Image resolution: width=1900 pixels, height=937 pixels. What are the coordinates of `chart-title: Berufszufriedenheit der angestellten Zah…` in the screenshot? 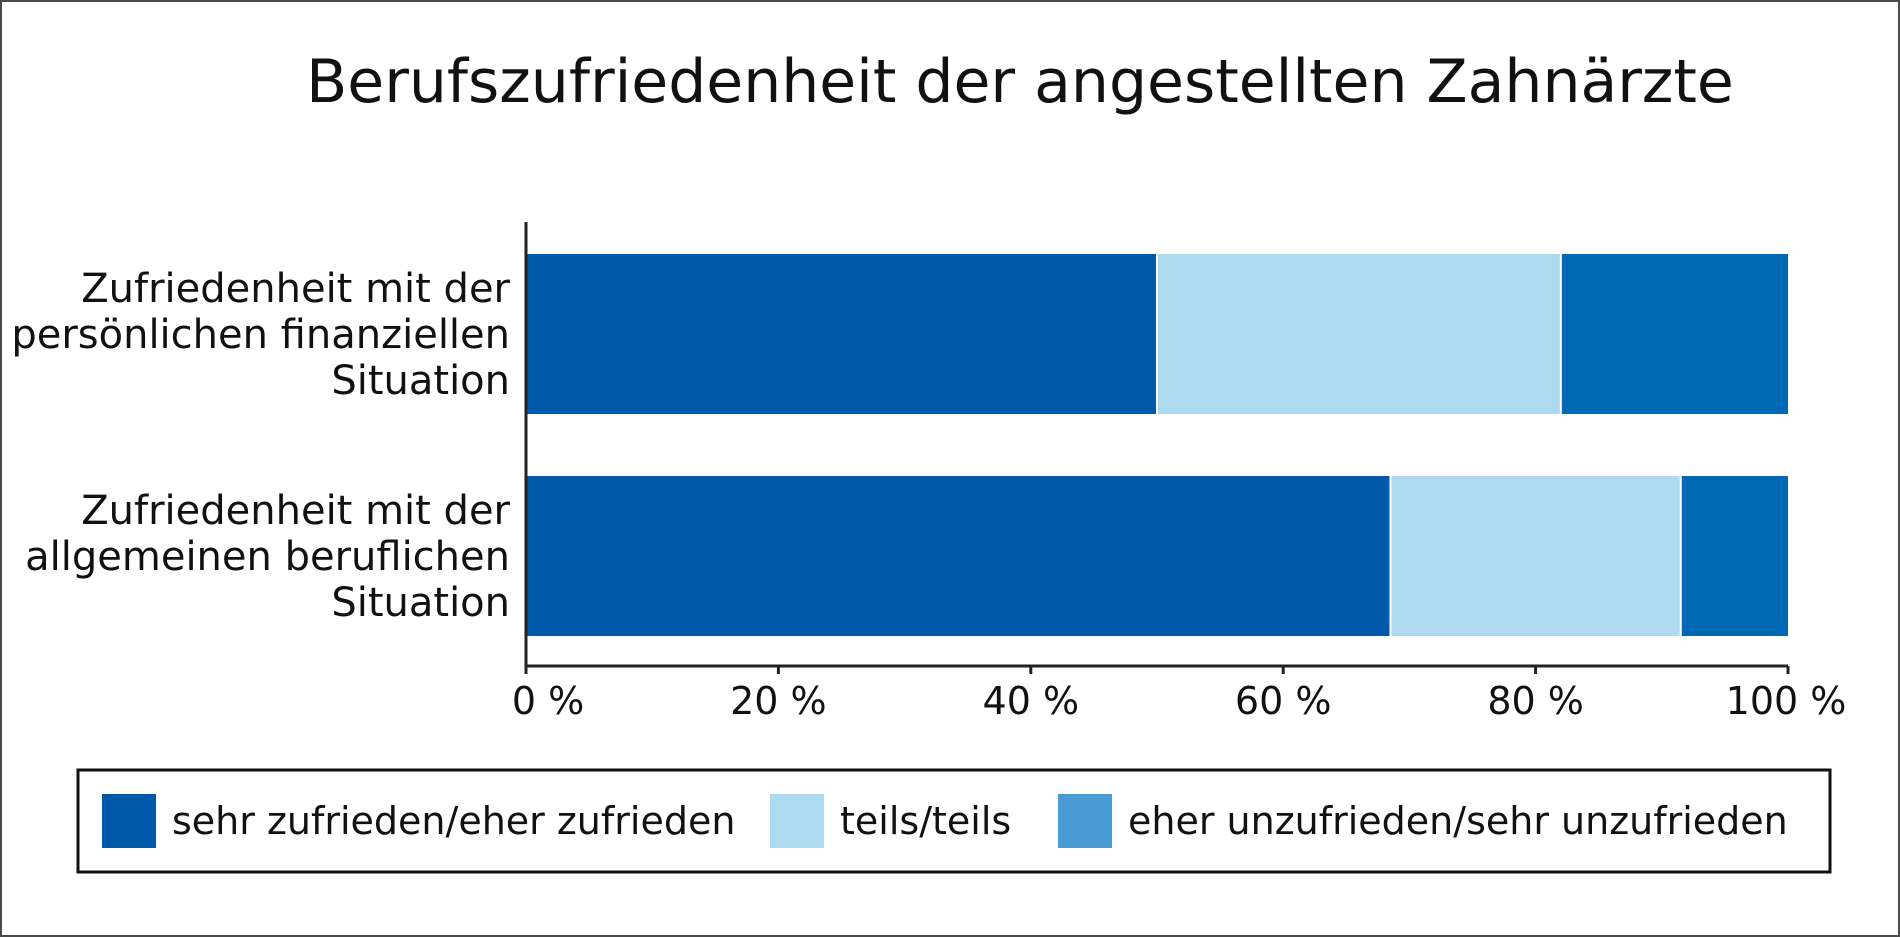 It's located at (1020, 82).